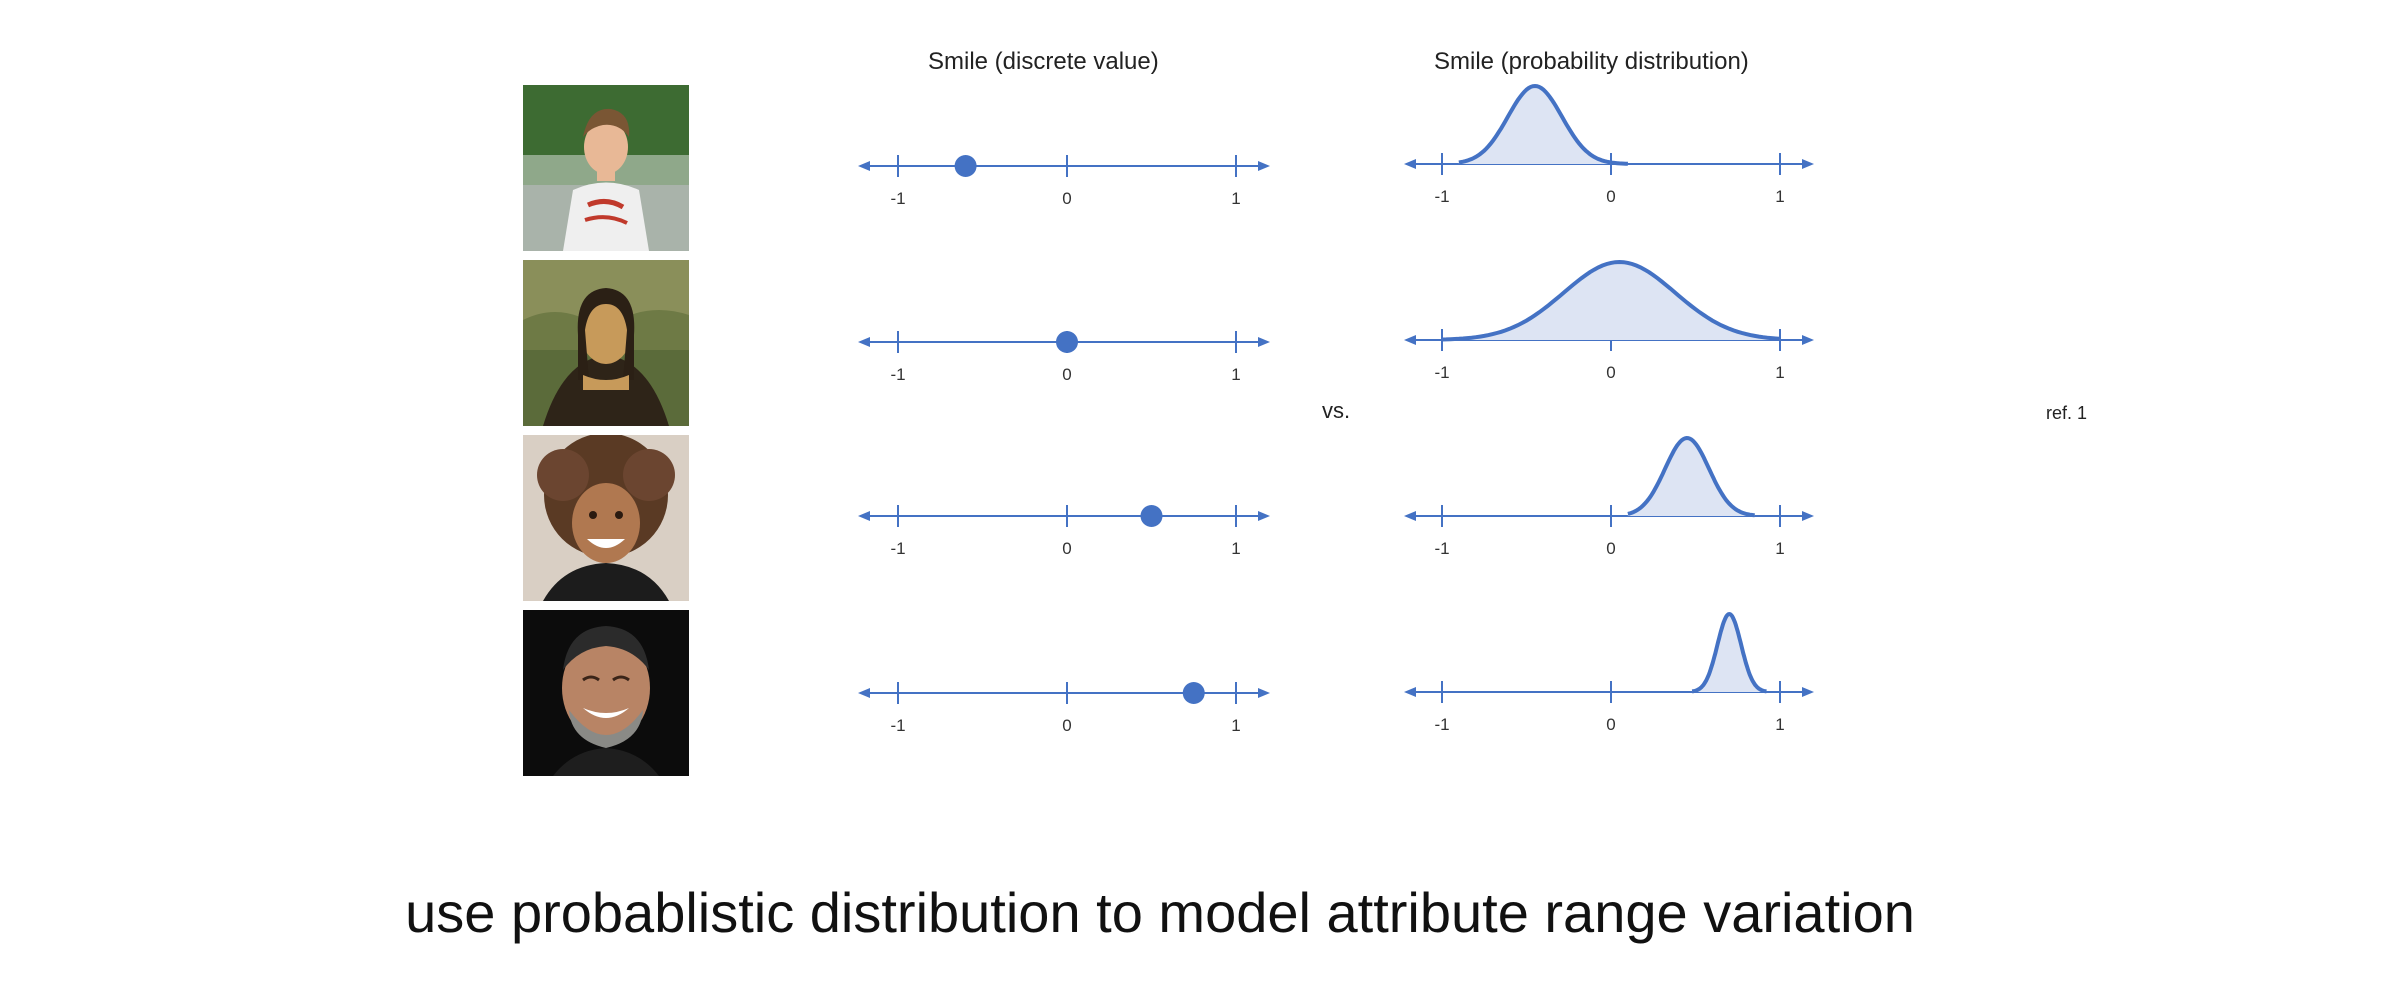  What do you see at coordinates (1610, 548) in the screenshot?
I see `distribution-tick-label-2-1: 0` at bounding box center [1610, 548].